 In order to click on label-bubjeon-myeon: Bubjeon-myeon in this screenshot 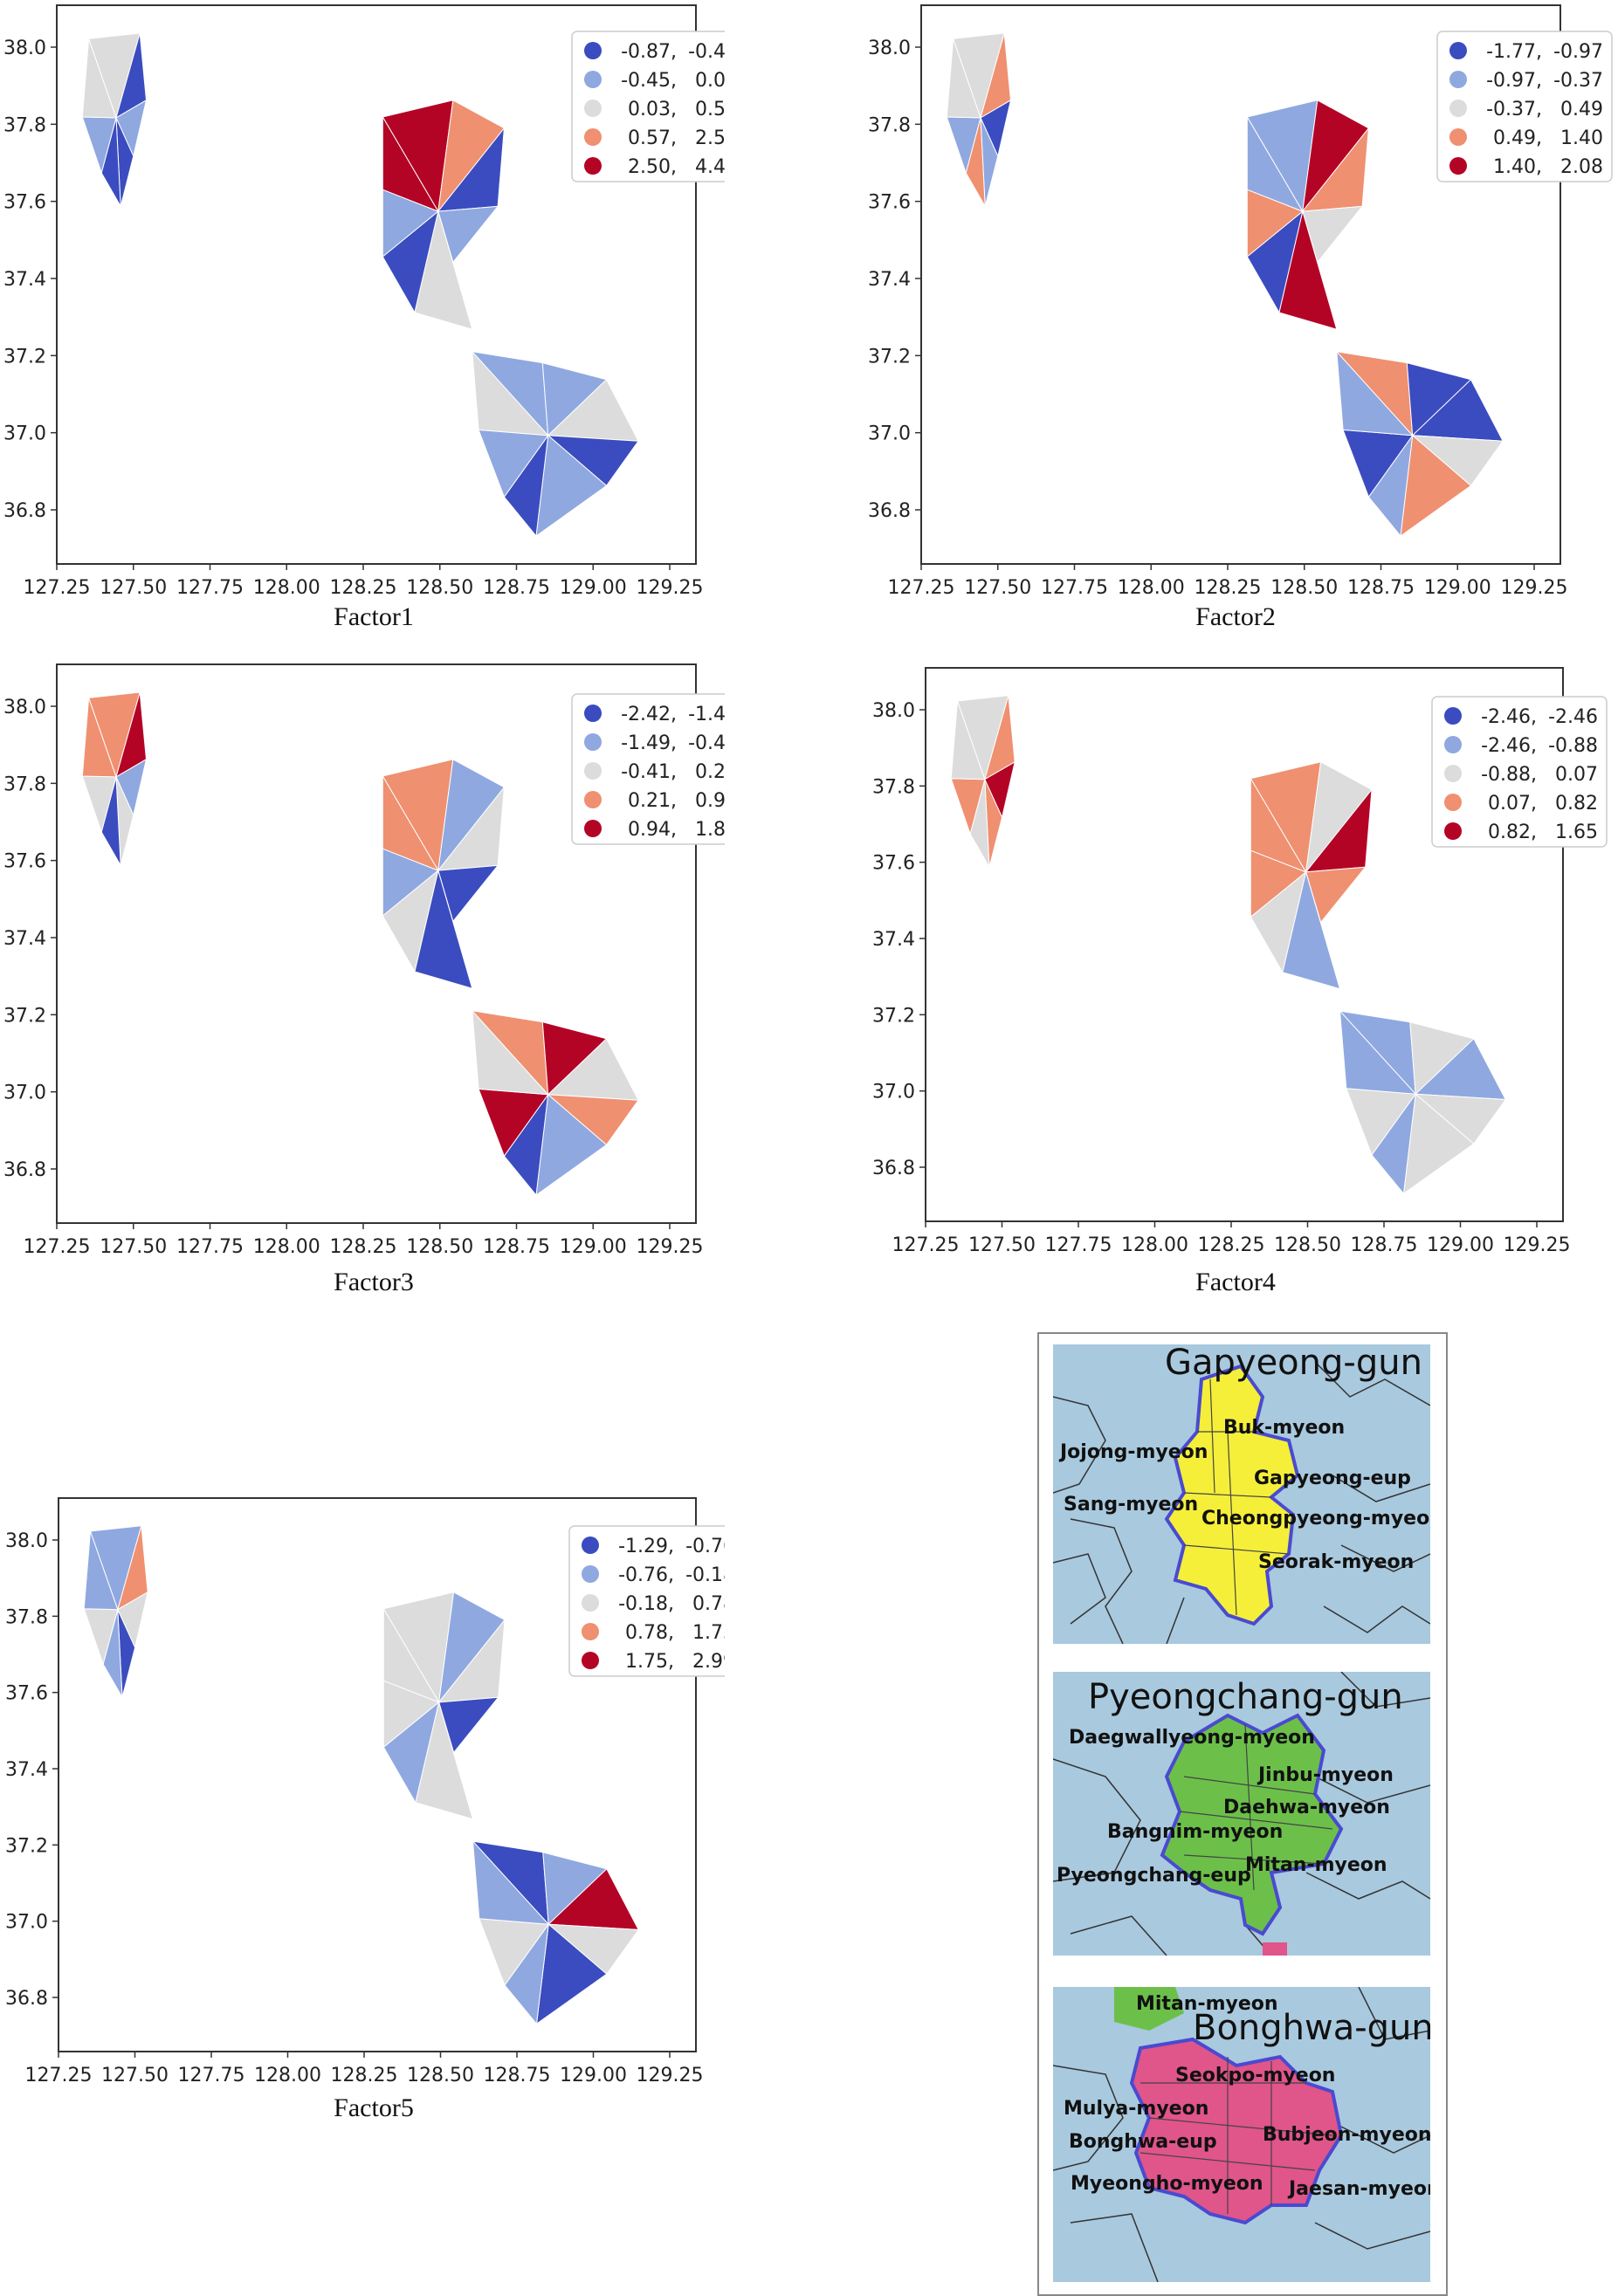, I will do `click(1346, 2135)`.